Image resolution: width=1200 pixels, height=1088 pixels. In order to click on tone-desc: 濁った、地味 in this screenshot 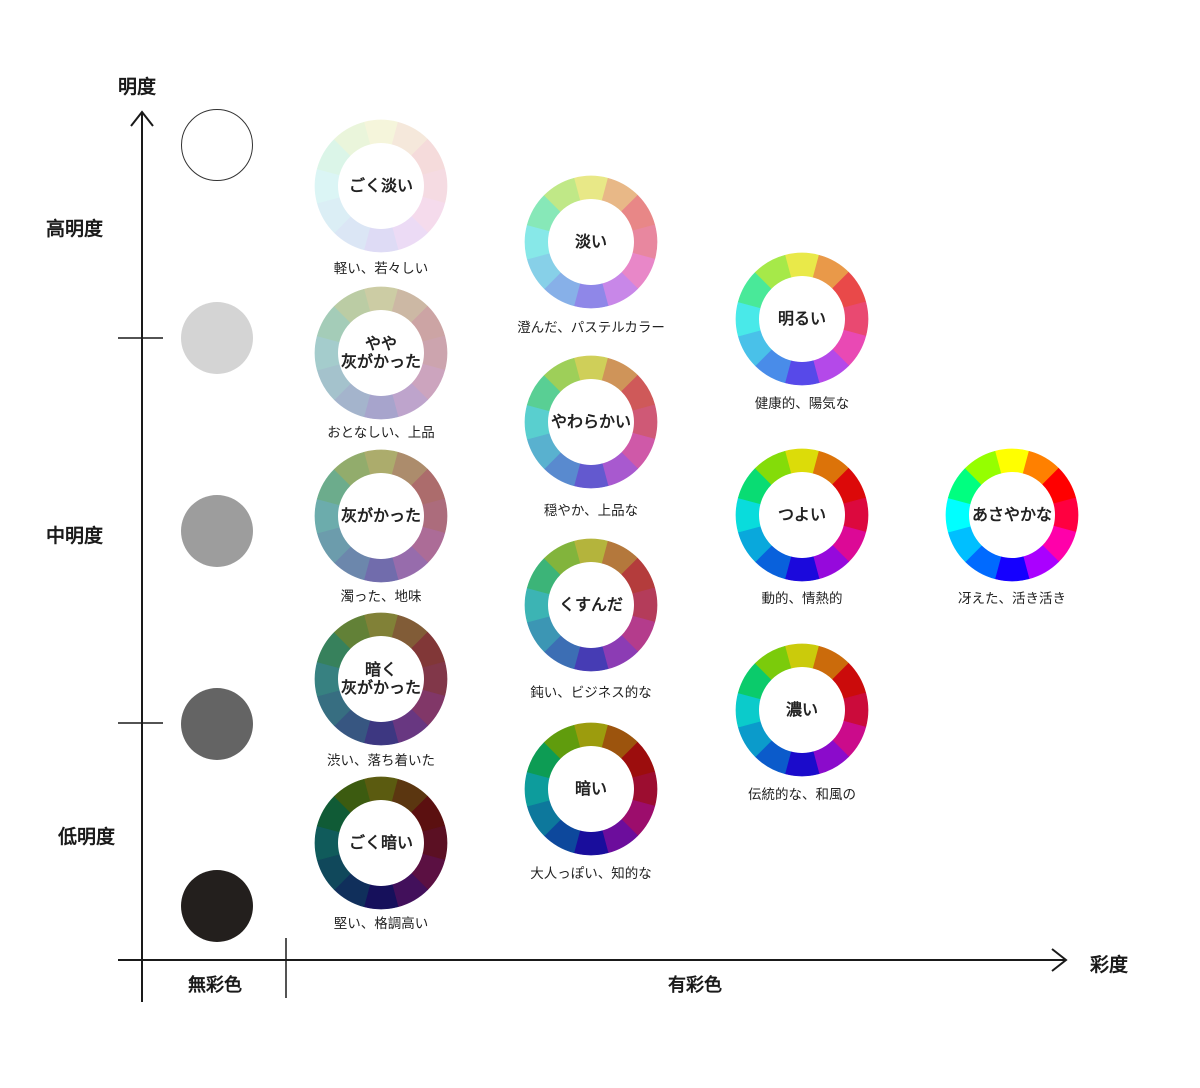, I will do `click(381, 597)`.